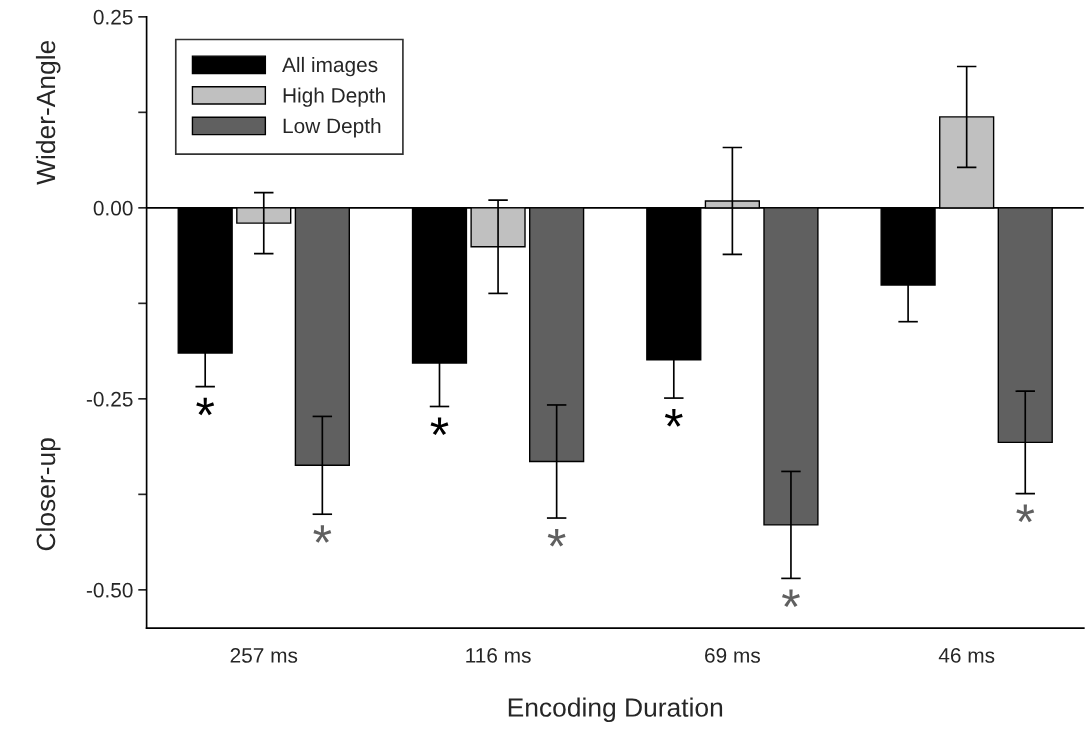 This screenshot has height=732, width=1086. Describe the element at coordinates (113, 17) in the screenshot. I see `y-tick-label: 0.25` at that location.